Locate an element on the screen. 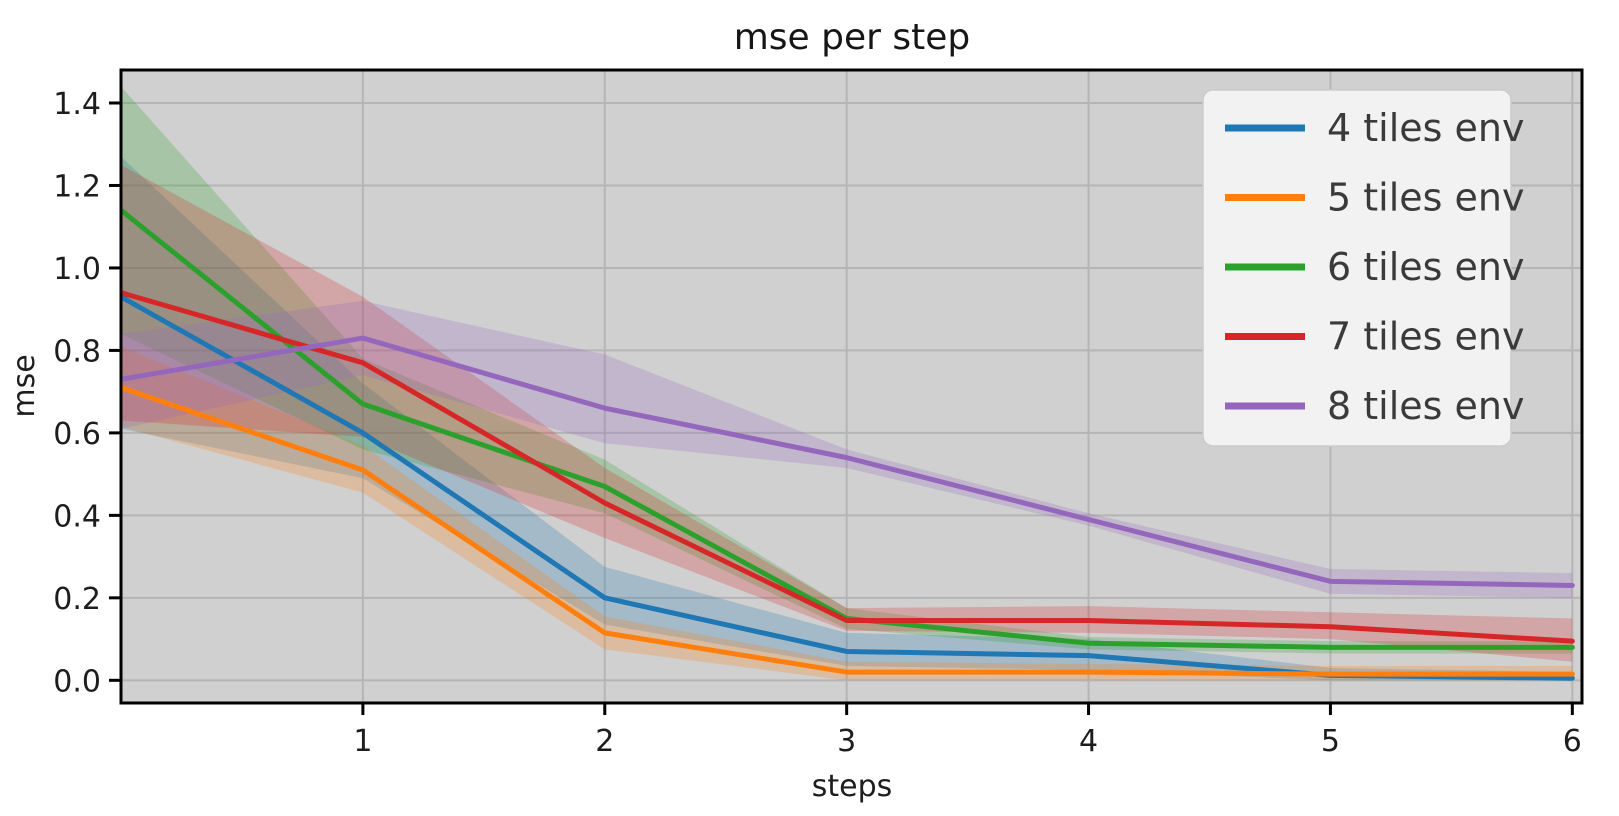 This screenshot has width=1619, height=816. x-tick-label: 2 is located at coordinates (604, 741).